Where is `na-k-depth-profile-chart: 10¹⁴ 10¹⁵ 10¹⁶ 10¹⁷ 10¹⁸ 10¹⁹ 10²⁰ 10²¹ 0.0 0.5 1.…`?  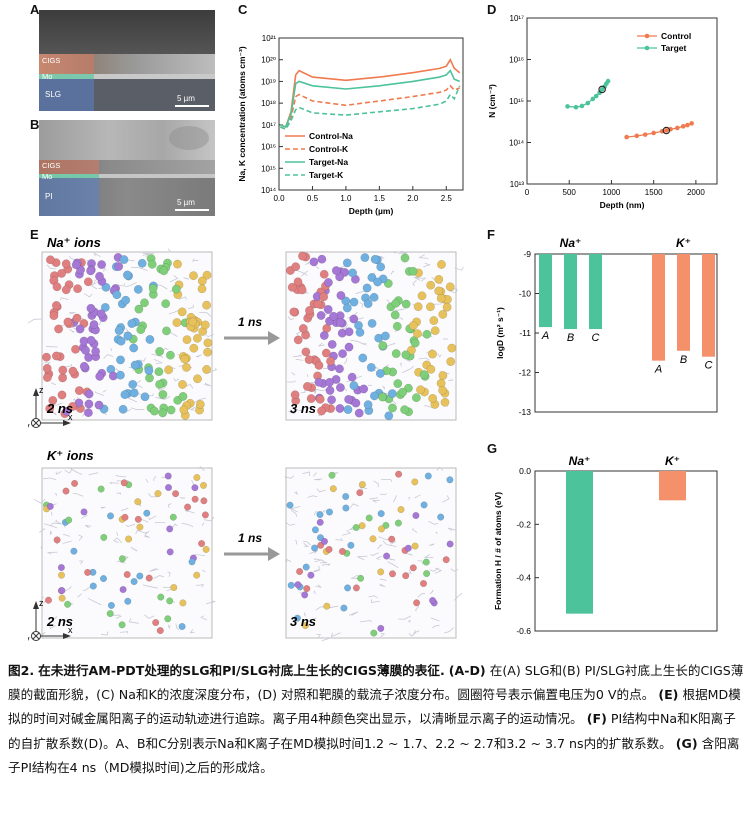 na-k-depth-profile-chart: 10¹⁴ 10¹⁵ 10¹⁶ 10¹⁷ 10¹⁸ 10¹⁹ 10²⁰ 10²¹ 0.0 0.5 1.… is located at coordinates (350, 125).